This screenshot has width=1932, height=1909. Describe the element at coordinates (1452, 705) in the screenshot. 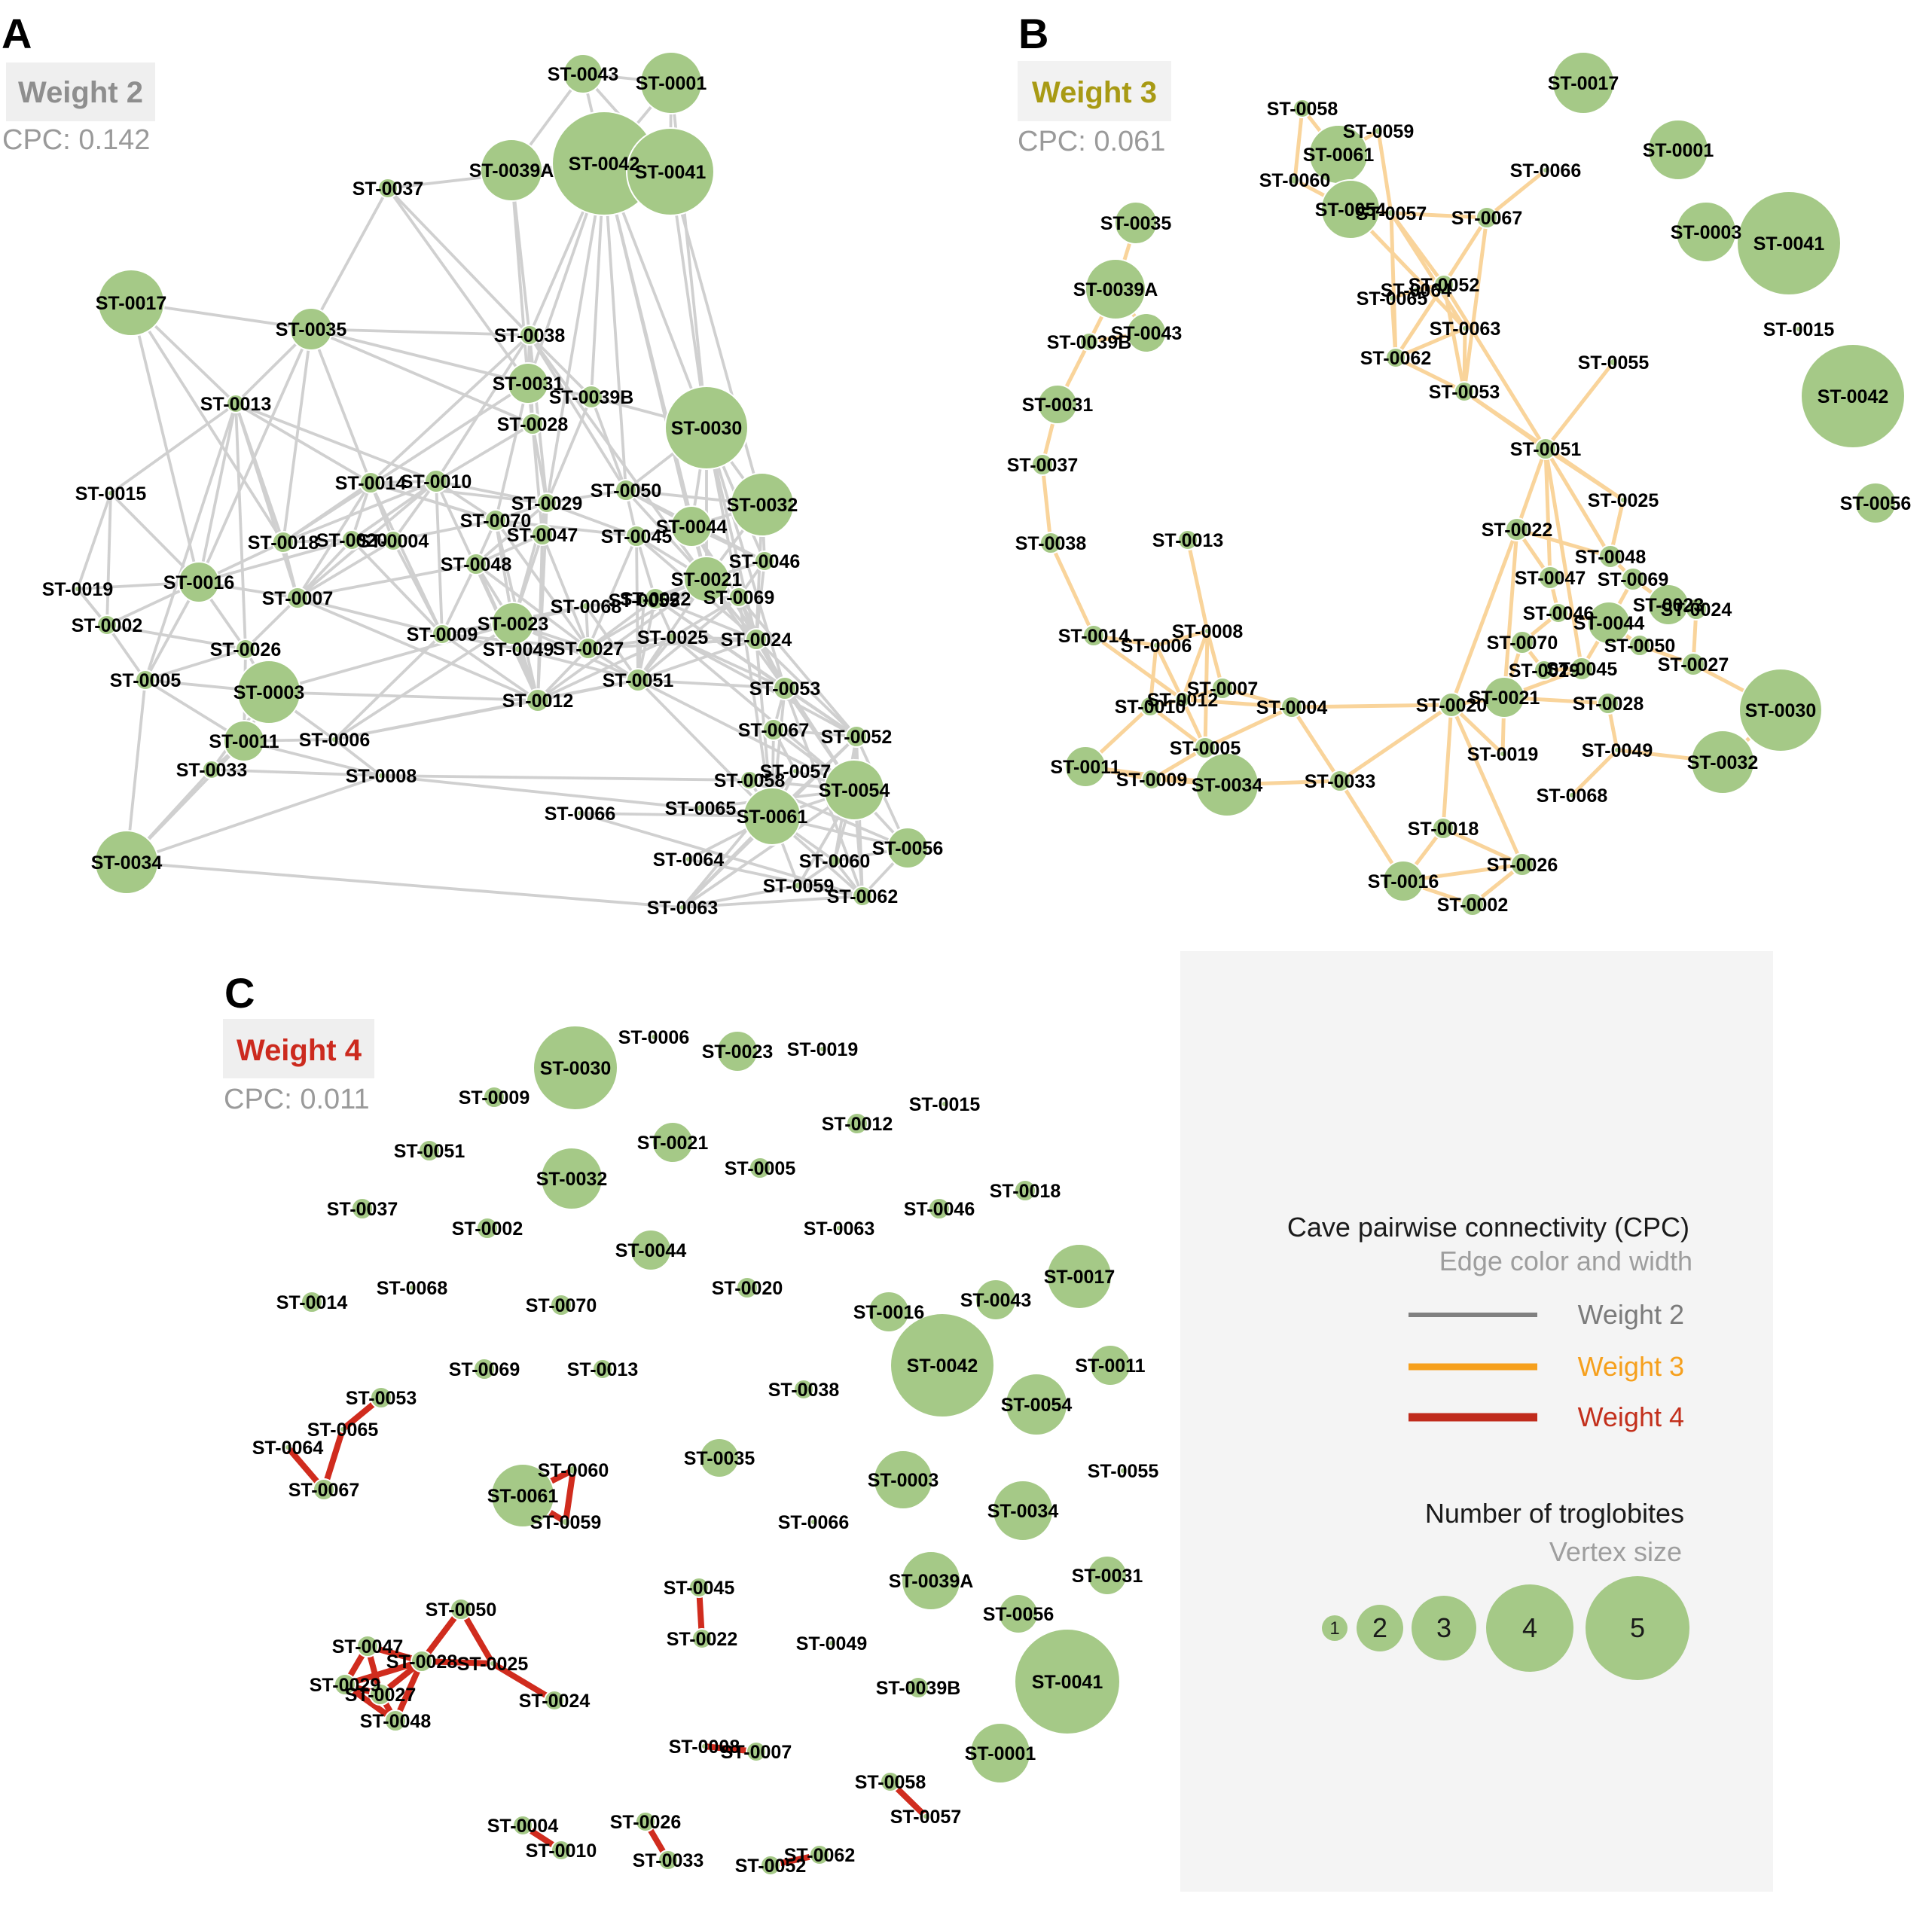

I see `svg-text: ST-0020` at that location.